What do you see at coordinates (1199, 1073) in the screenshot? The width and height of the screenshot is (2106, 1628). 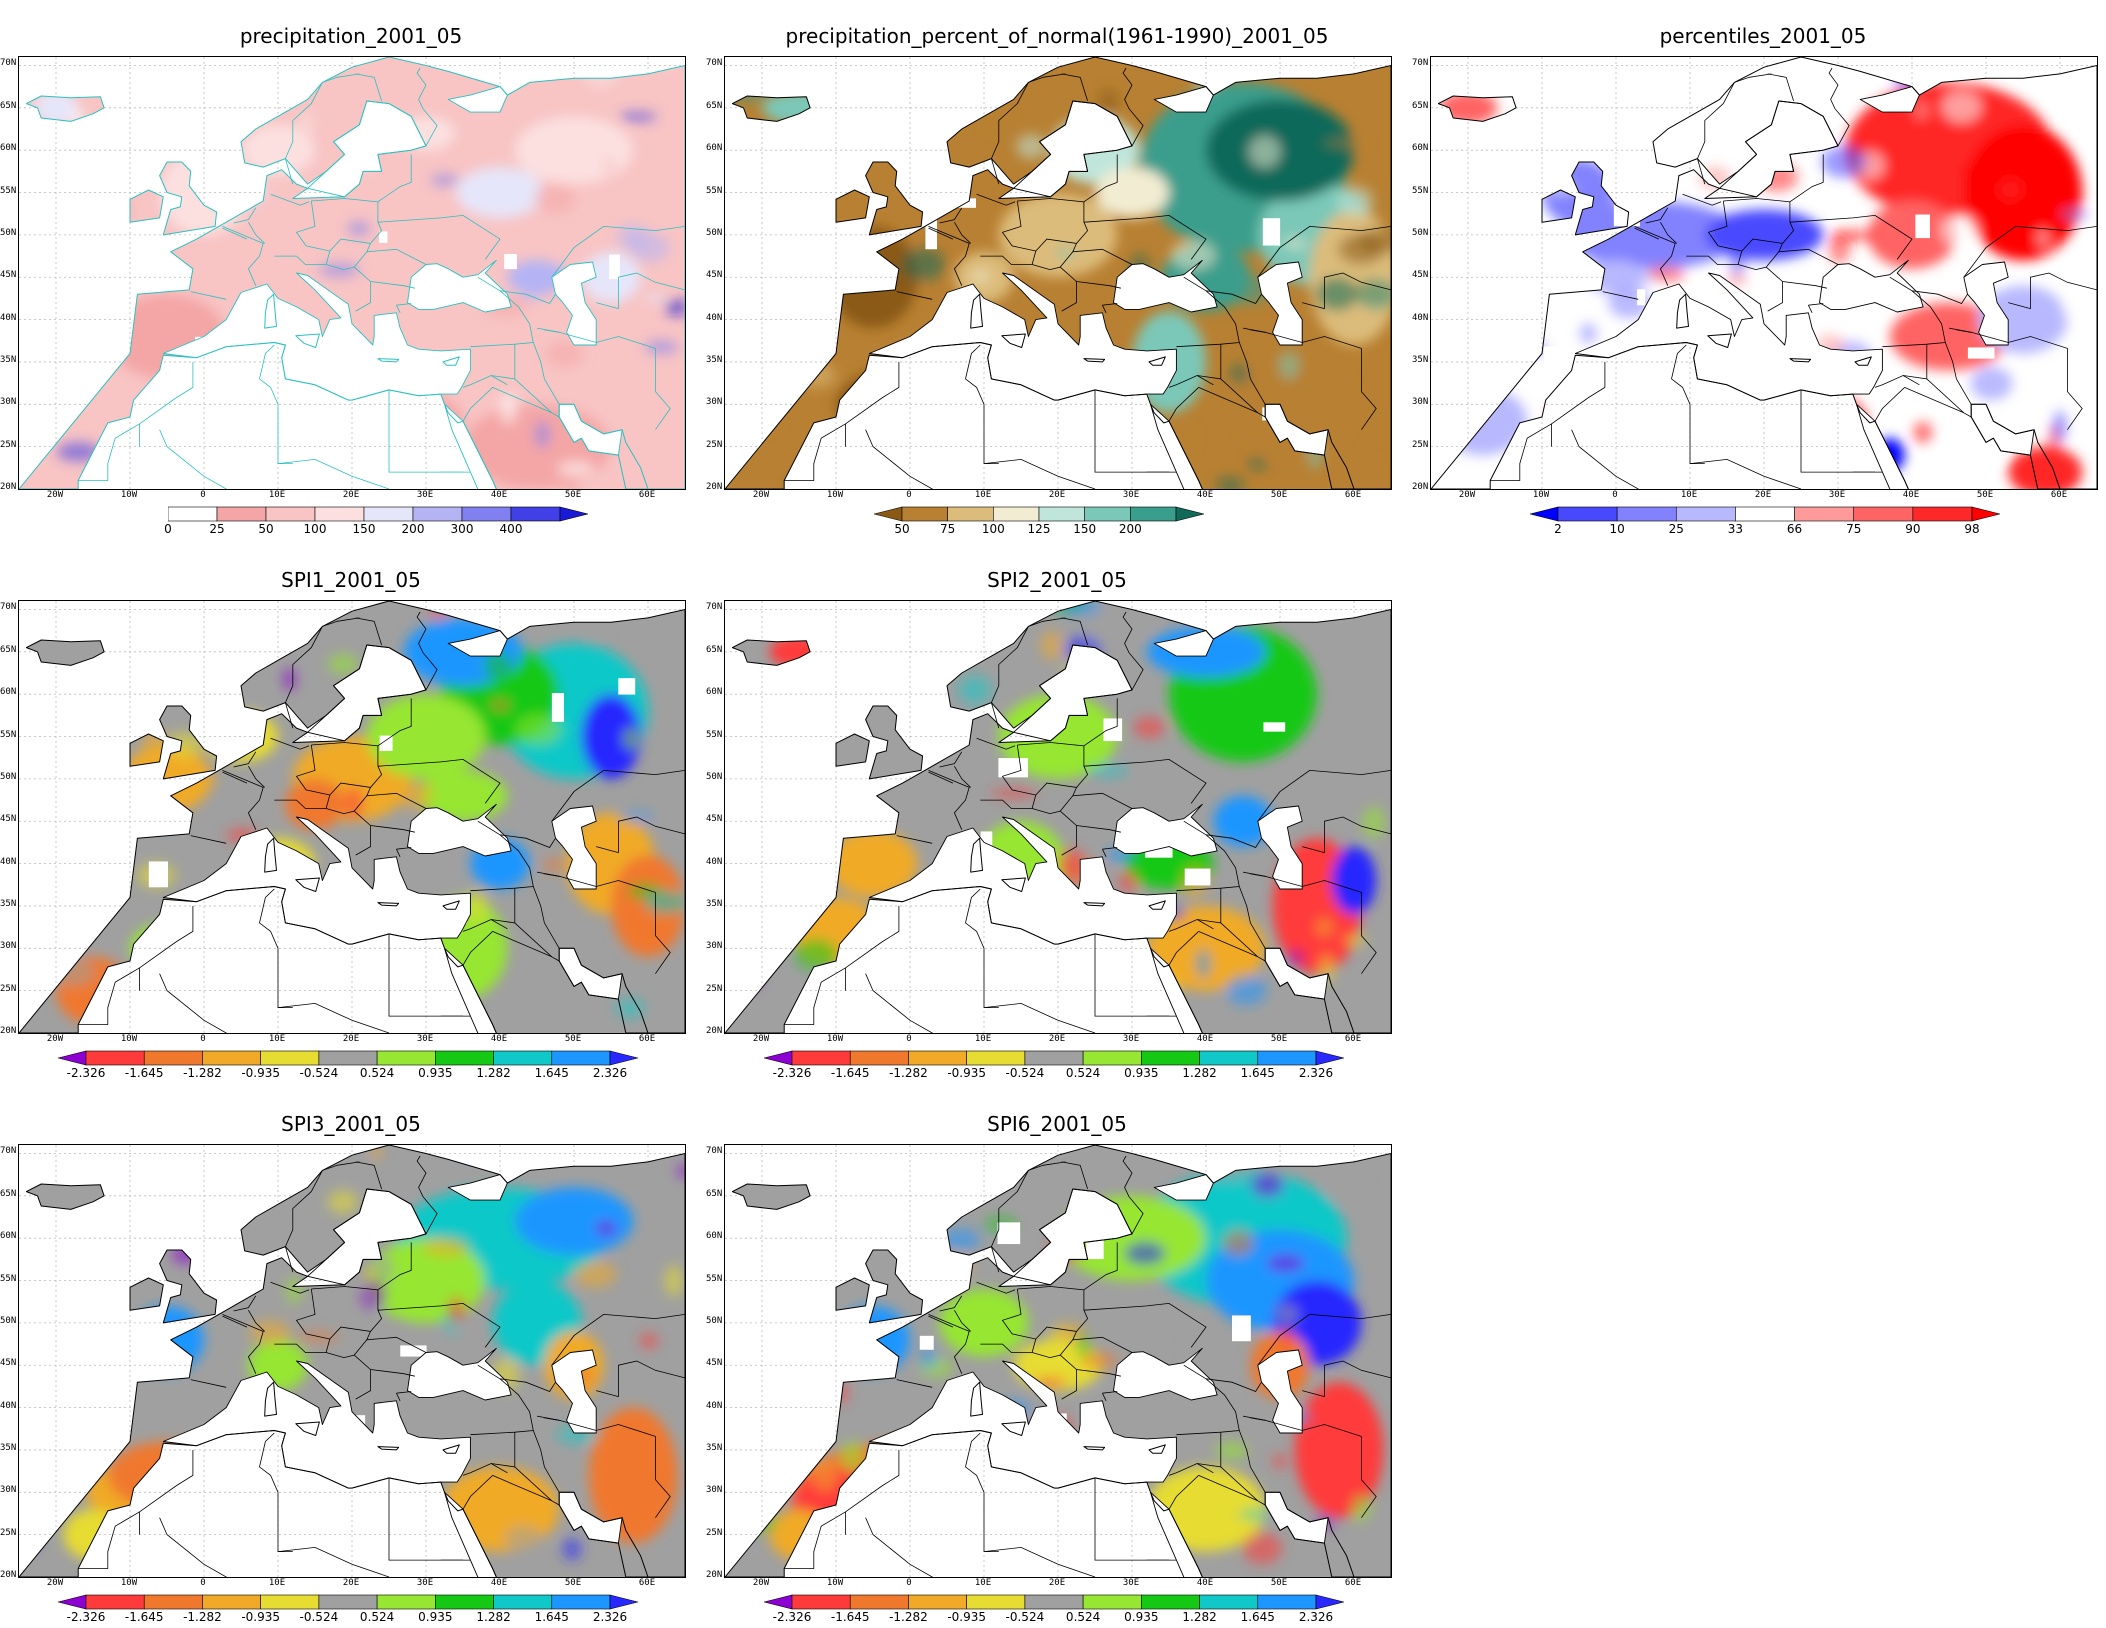 I see `colorbar-label: 1.282` at bounding box center [1199, 1073].